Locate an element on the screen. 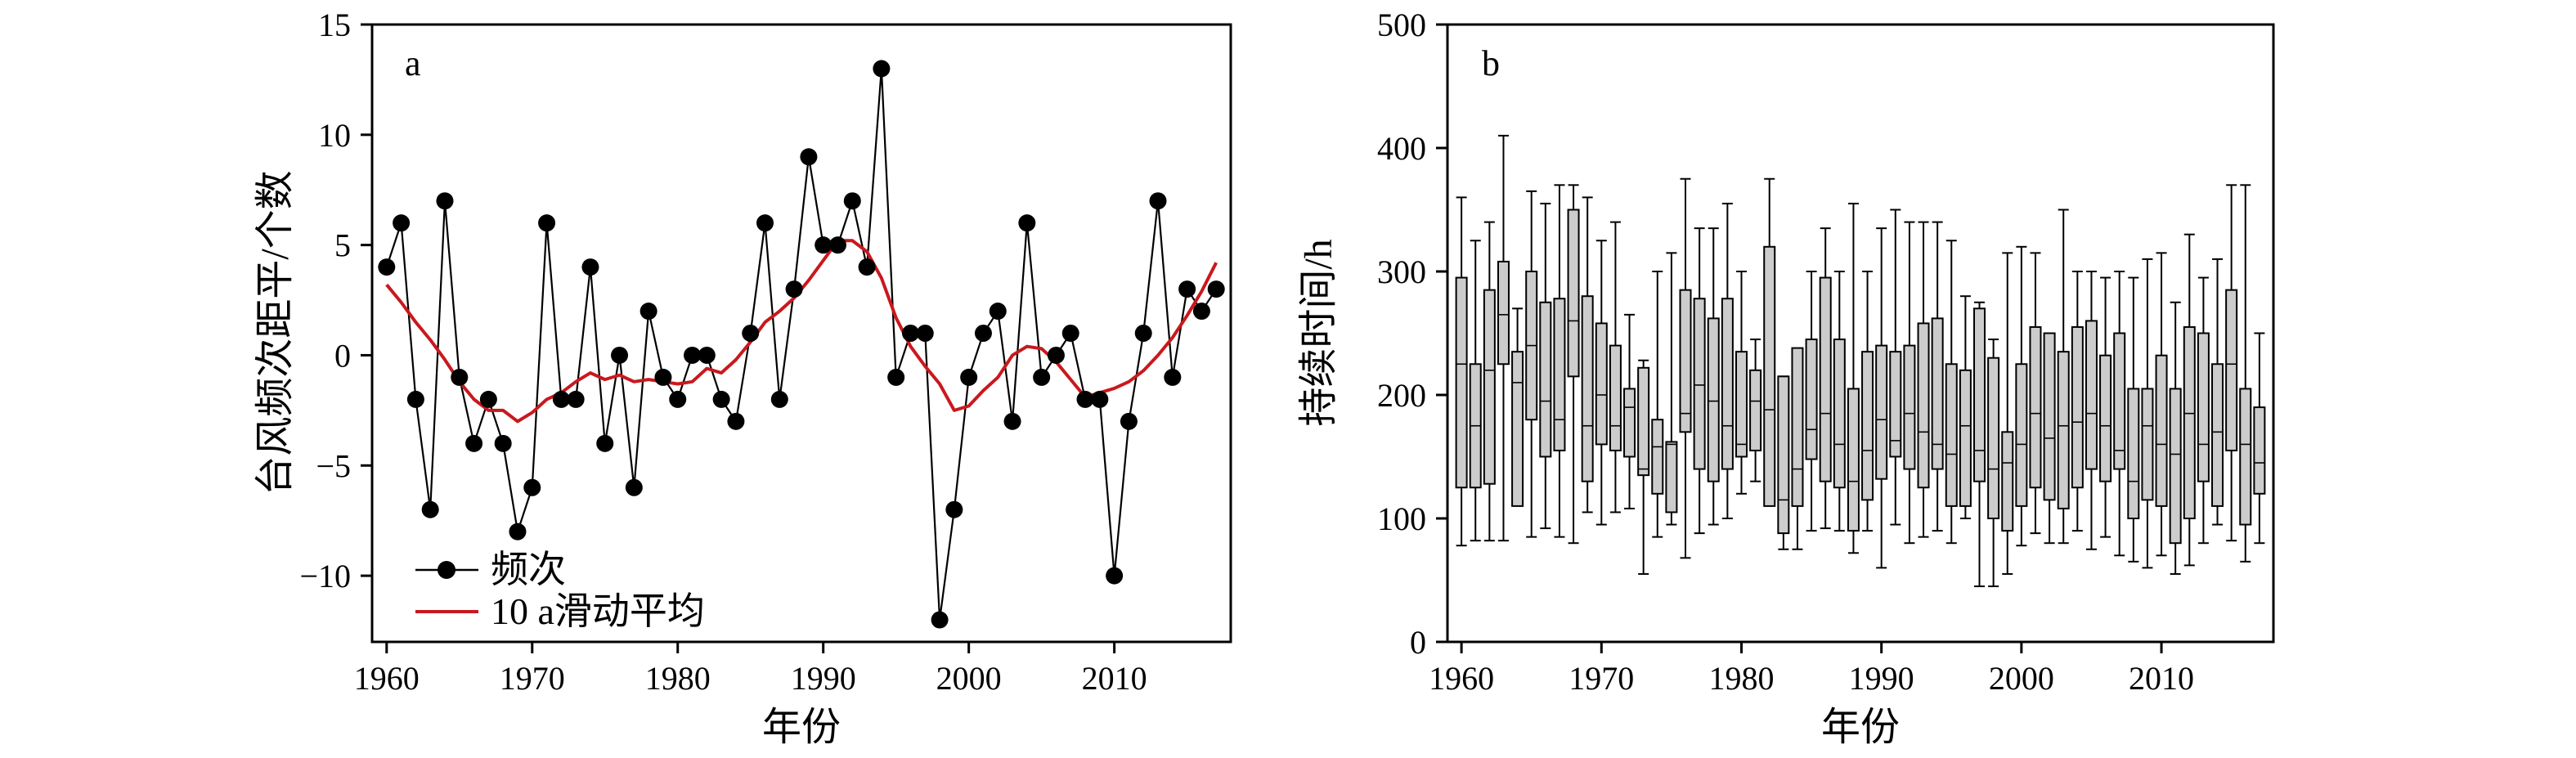 Image resolution: width=2576 pixels, height=758 pixels. legend-marker-frequency is located at coordinates (447, 570).